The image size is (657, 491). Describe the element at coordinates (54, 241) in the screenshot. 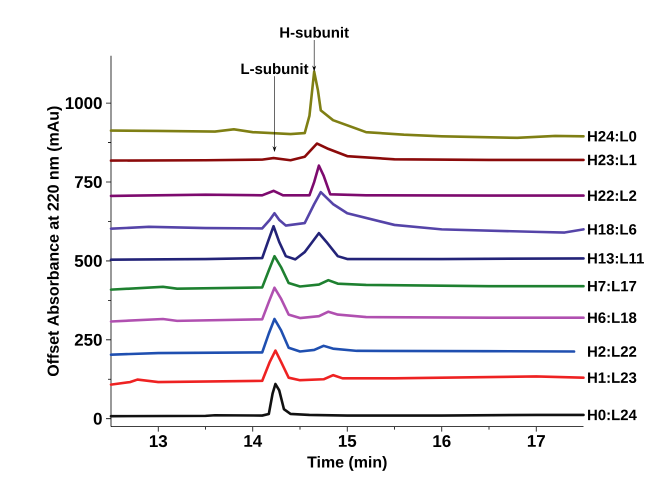

I see `y-axis-title: Offset Absorbance at 220 nm (mAu)` at that location.